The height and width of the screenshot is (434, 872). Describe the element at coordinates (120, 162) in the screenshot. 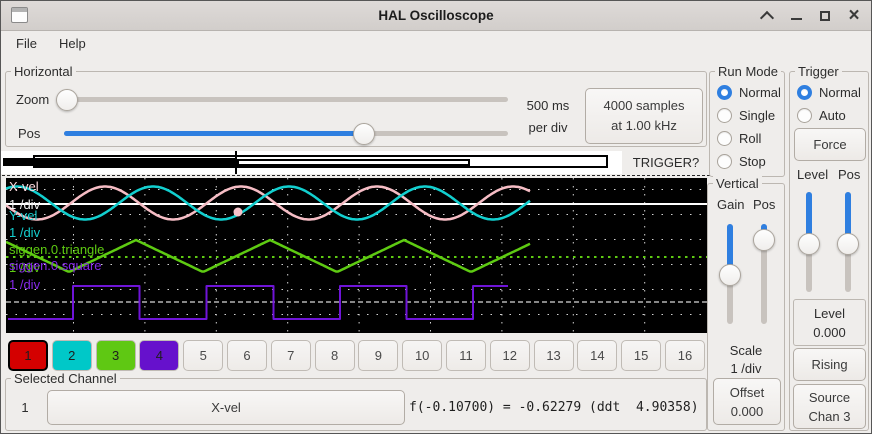

I see `pretrigger-bar` at that location.